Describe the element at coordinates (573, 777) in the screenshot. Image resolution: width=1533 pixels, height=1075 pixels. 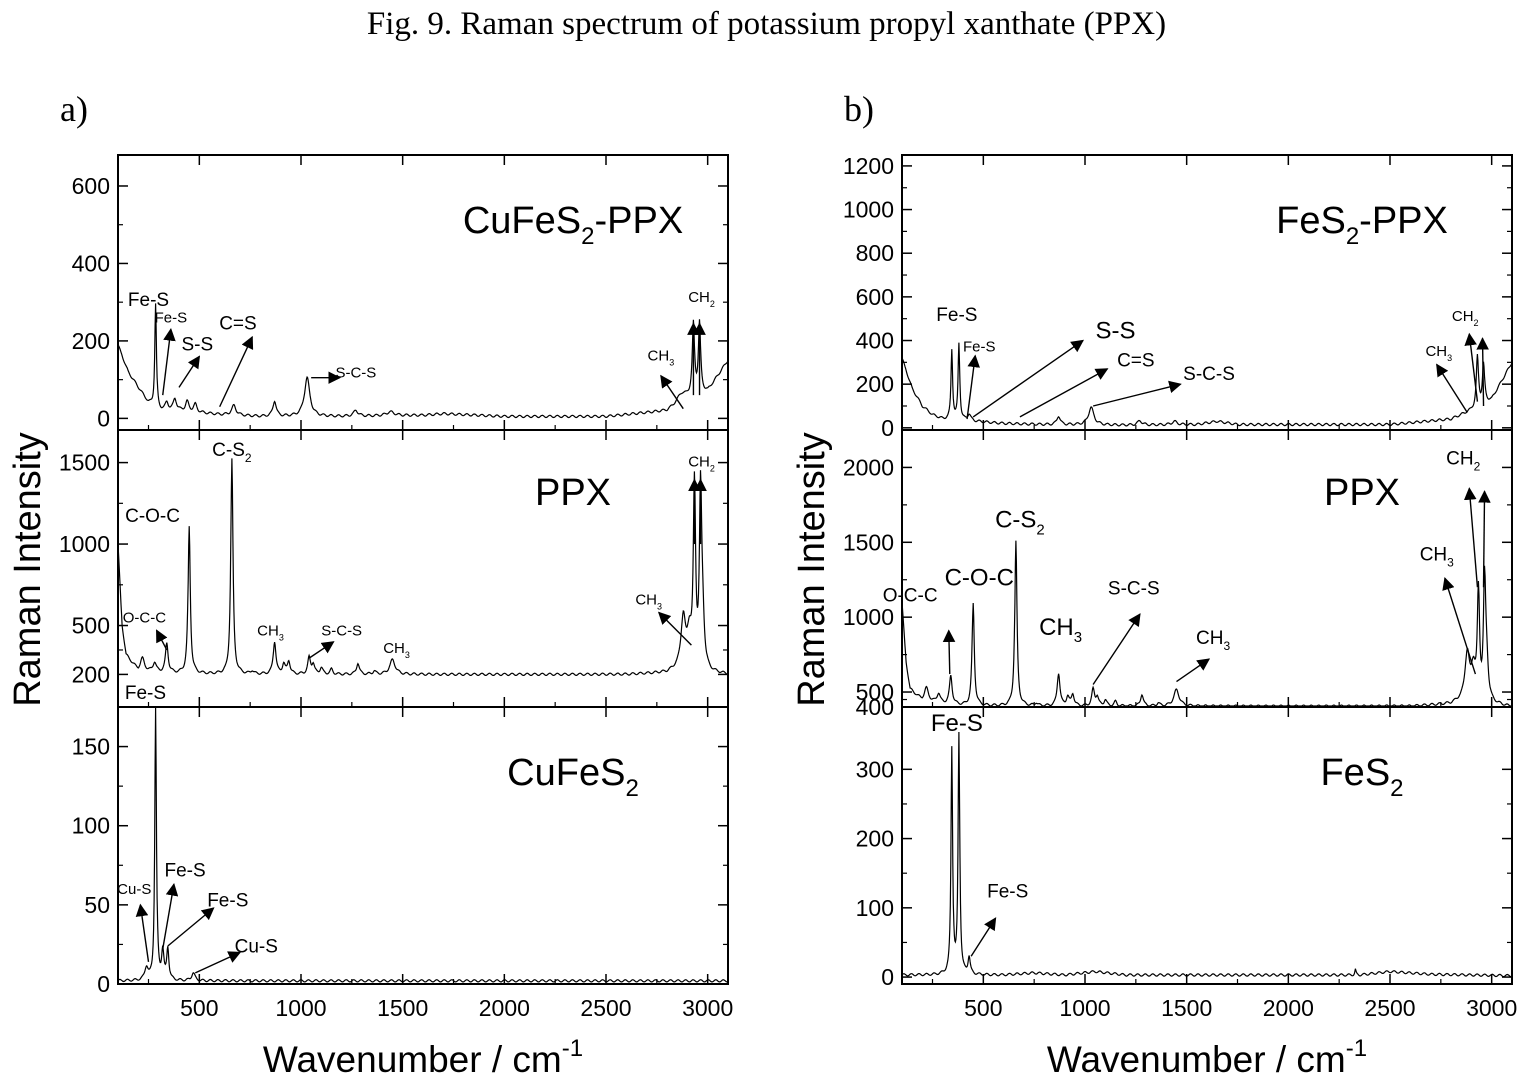
I see `sample-label: CuFeS2` at that location.